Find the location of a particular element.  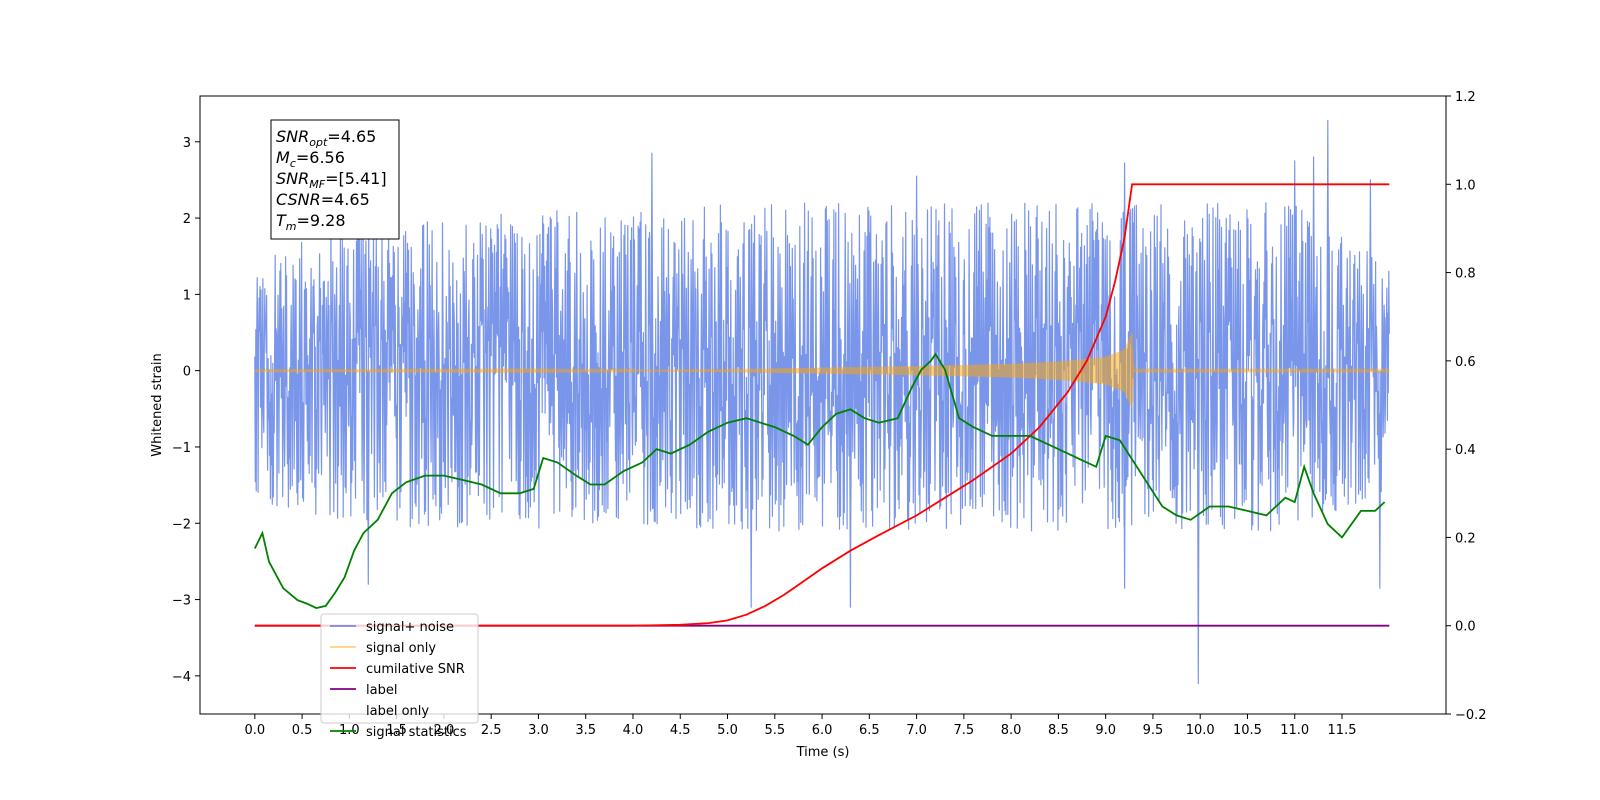

x-tick-label: 3.5 is located at coordinates (585, 730).